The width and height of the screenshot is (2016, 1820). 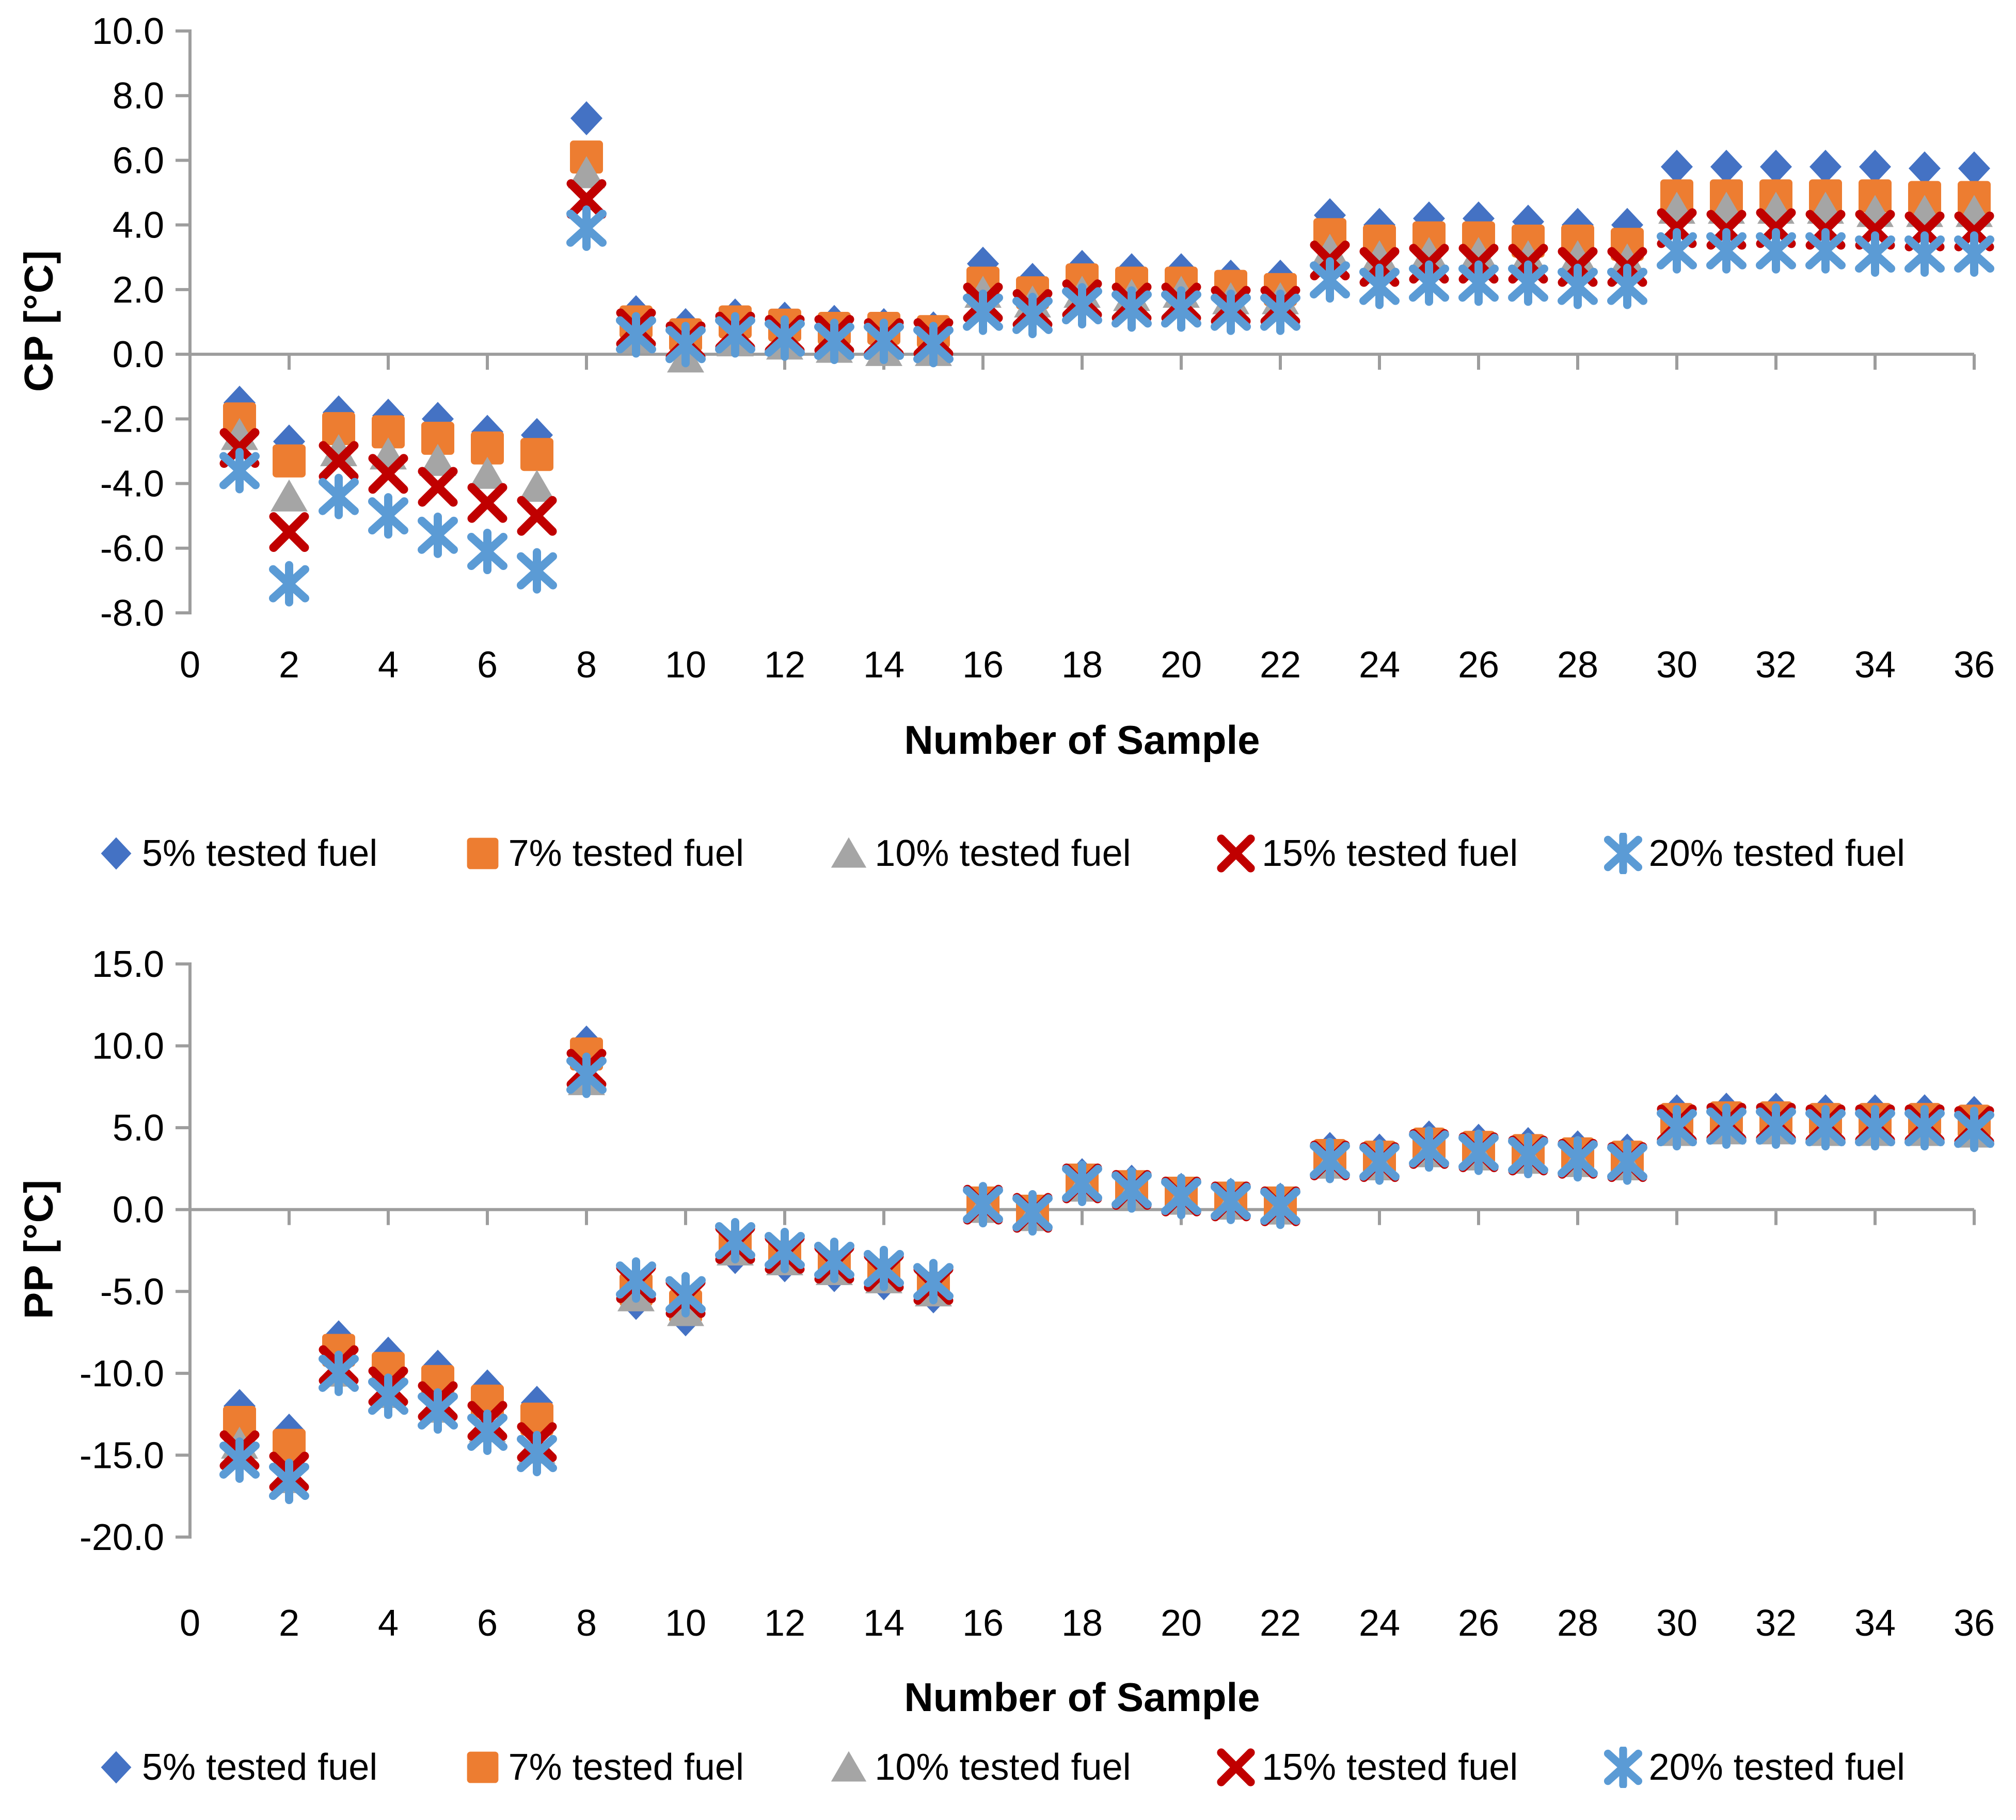 What do you see at coordinates (132, 484) in the screenshot?
I see `y-tick-label: -4.0` at bounding box center [132, 484].